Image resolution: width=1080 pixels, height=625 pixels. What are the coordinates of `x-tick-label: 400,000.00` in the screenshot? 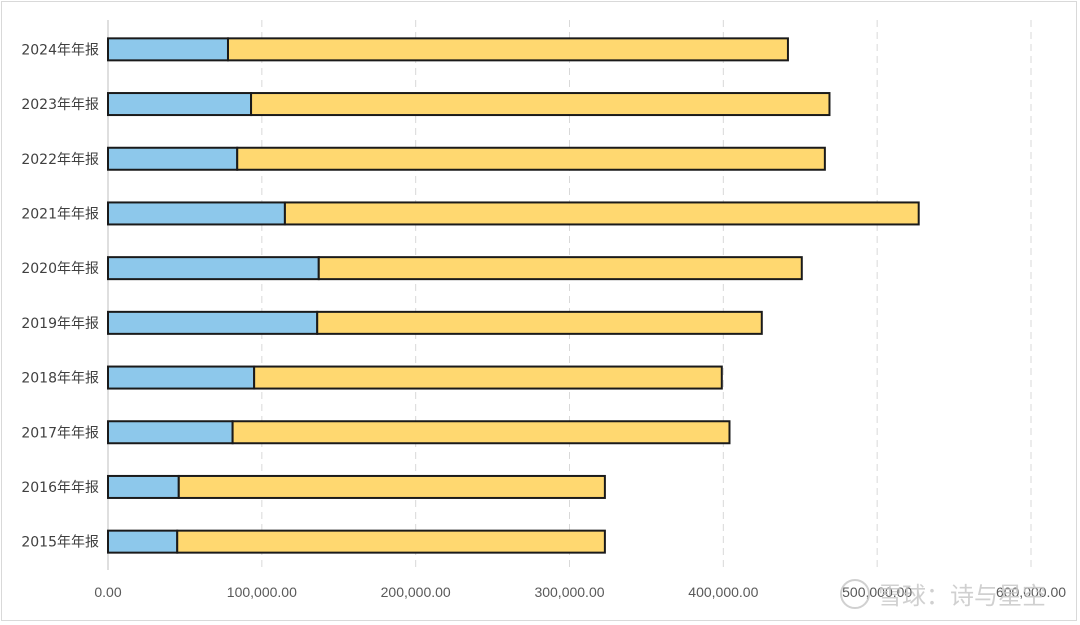 It's located at (723, 592).